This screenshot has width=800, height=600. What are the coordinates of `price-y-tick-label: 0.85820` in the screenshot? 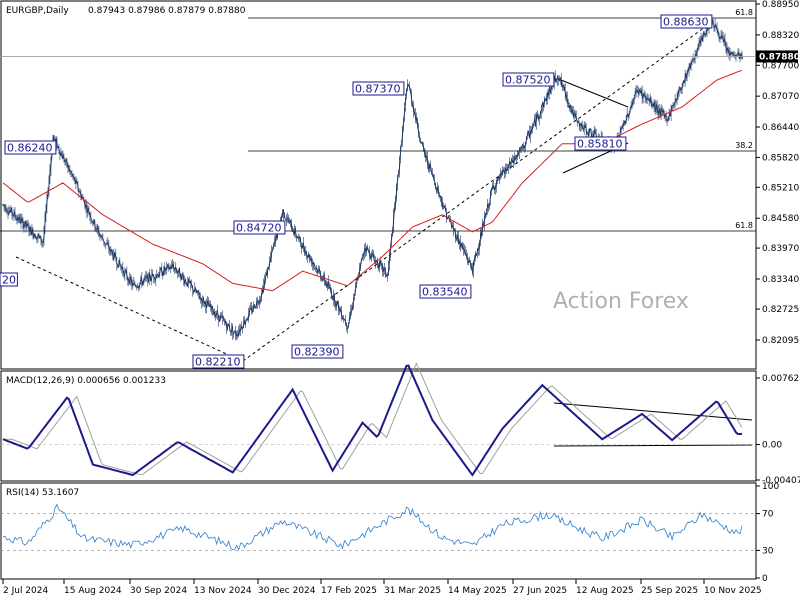 It's located at (780, 158).